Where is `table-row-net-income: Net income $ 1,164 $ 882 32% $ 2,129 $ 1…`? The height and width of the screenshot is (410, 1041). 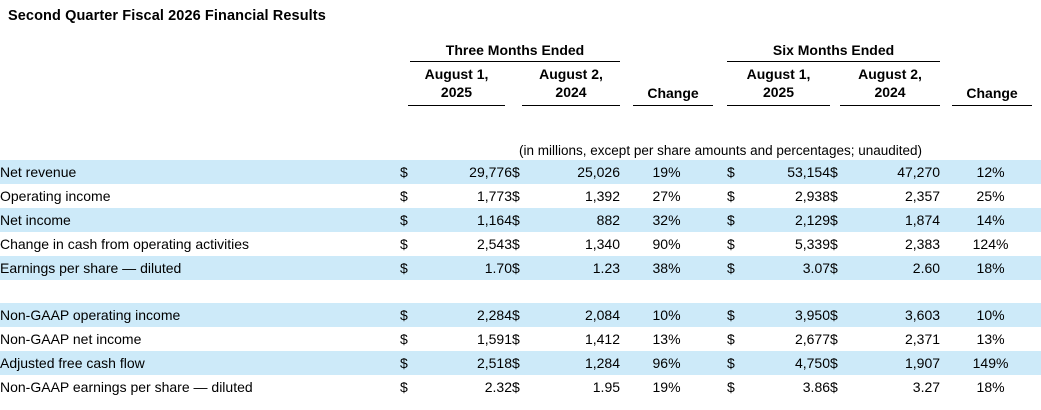 table-row-net-income: Net income $ 1,164 $ 882 32% $ 2,129 $ 1… is located at coordinates (520, 220).